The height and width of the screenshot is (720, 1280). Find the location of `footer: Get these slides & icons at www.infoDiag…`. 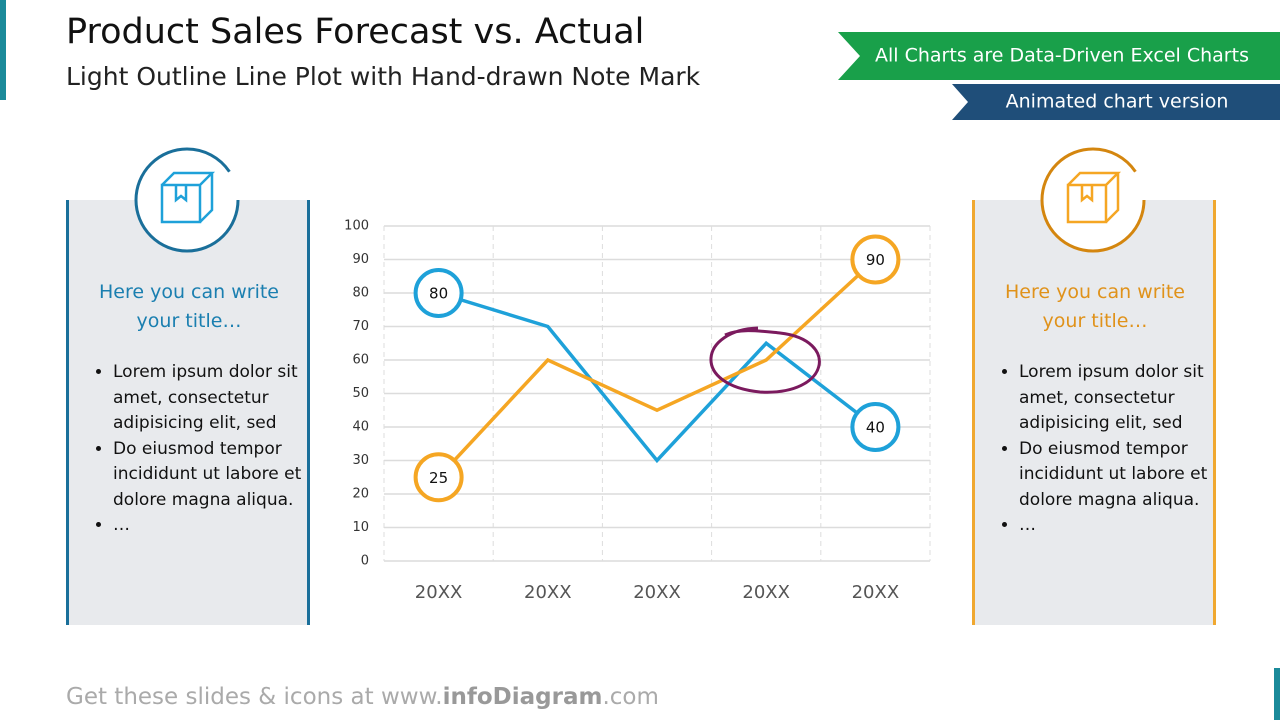

footer: Get these slides & icons at www.infoDiag… is located at coordinates (362, 697).